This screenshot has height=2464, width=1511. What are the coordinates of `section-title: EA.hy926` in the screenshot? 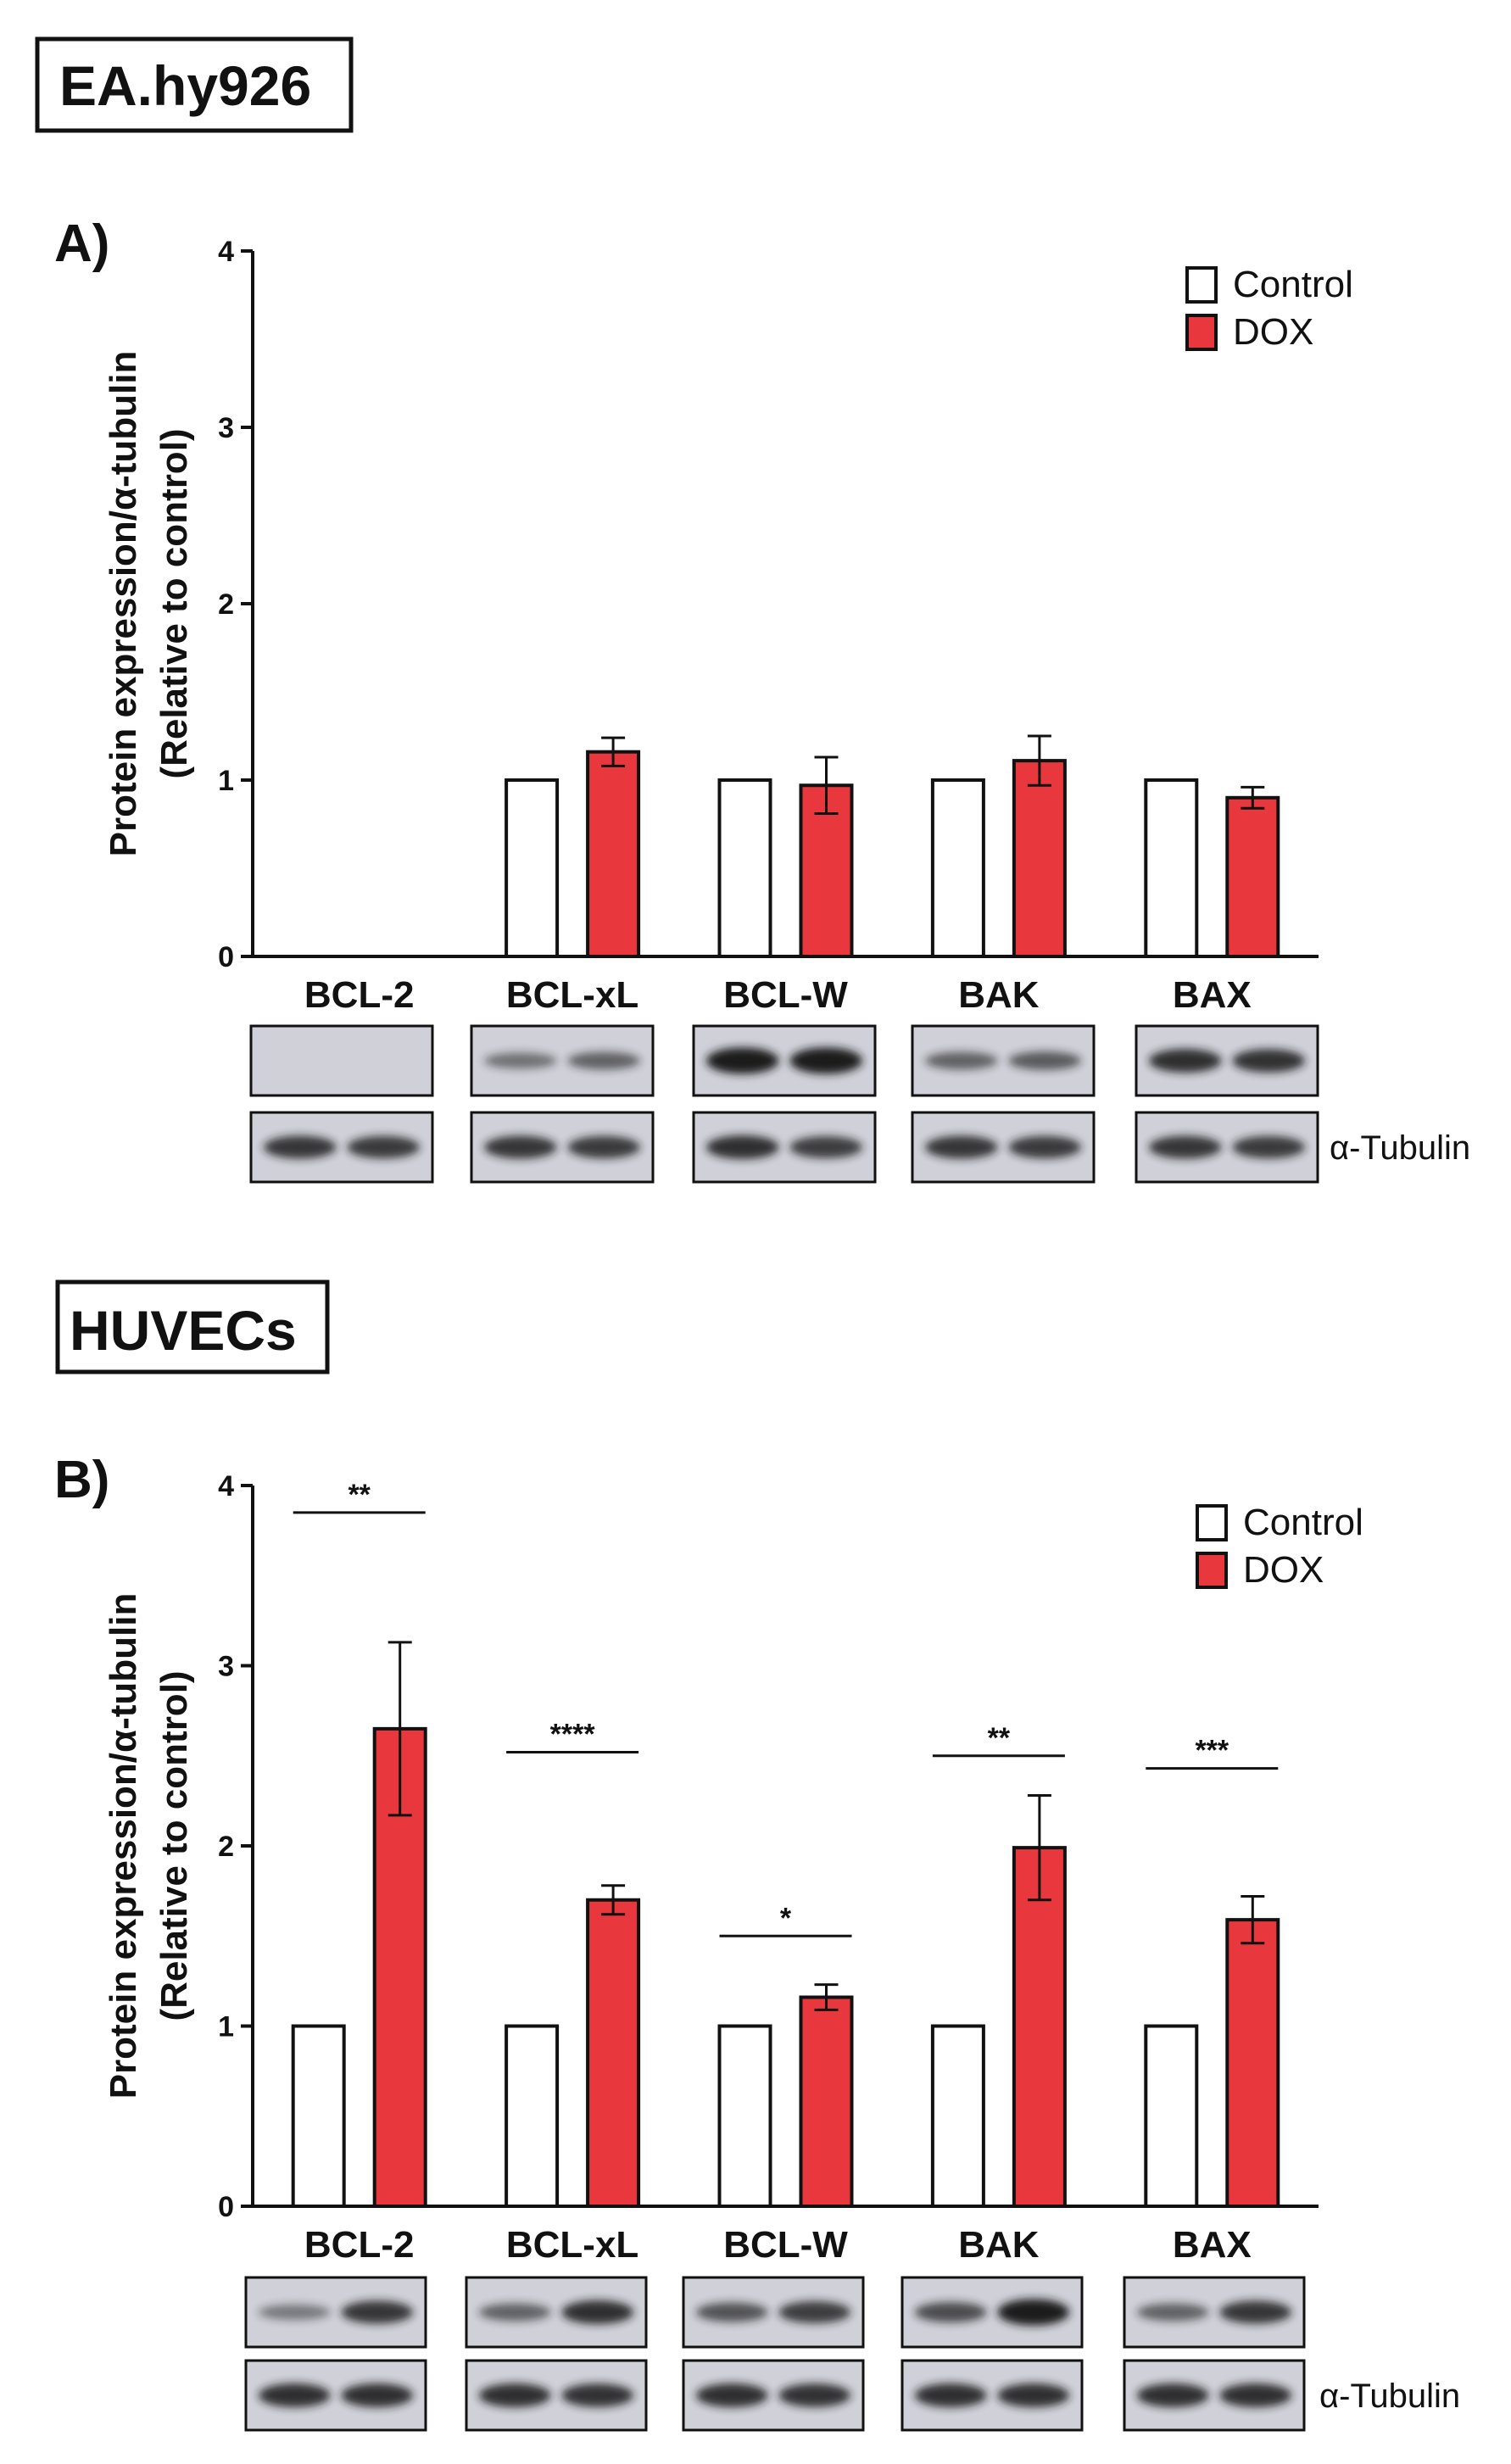 It's located at (185, 85).